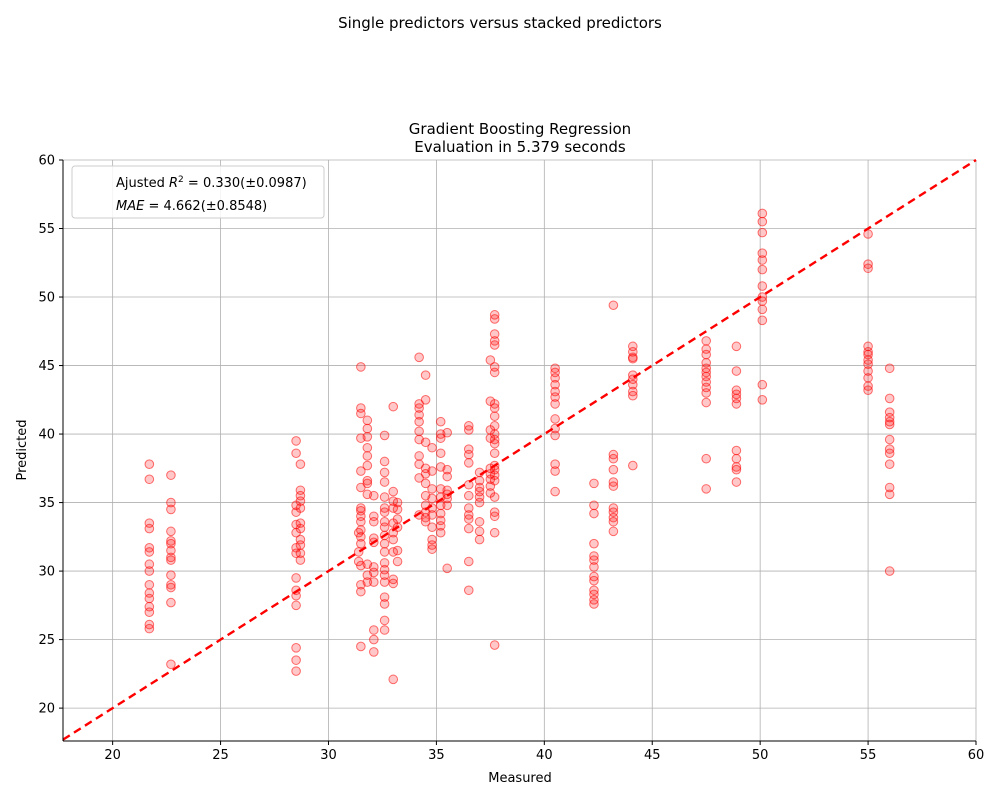 The image size is (1000, 800). I want to click on y-tick-label: 55, so click(46, 229).